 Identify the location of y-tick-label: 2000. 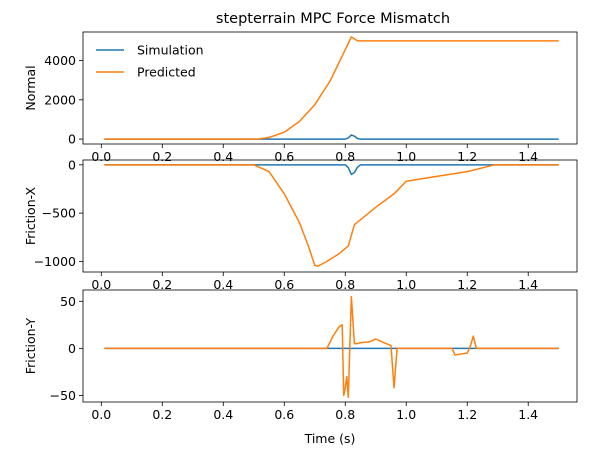
(60, 99).